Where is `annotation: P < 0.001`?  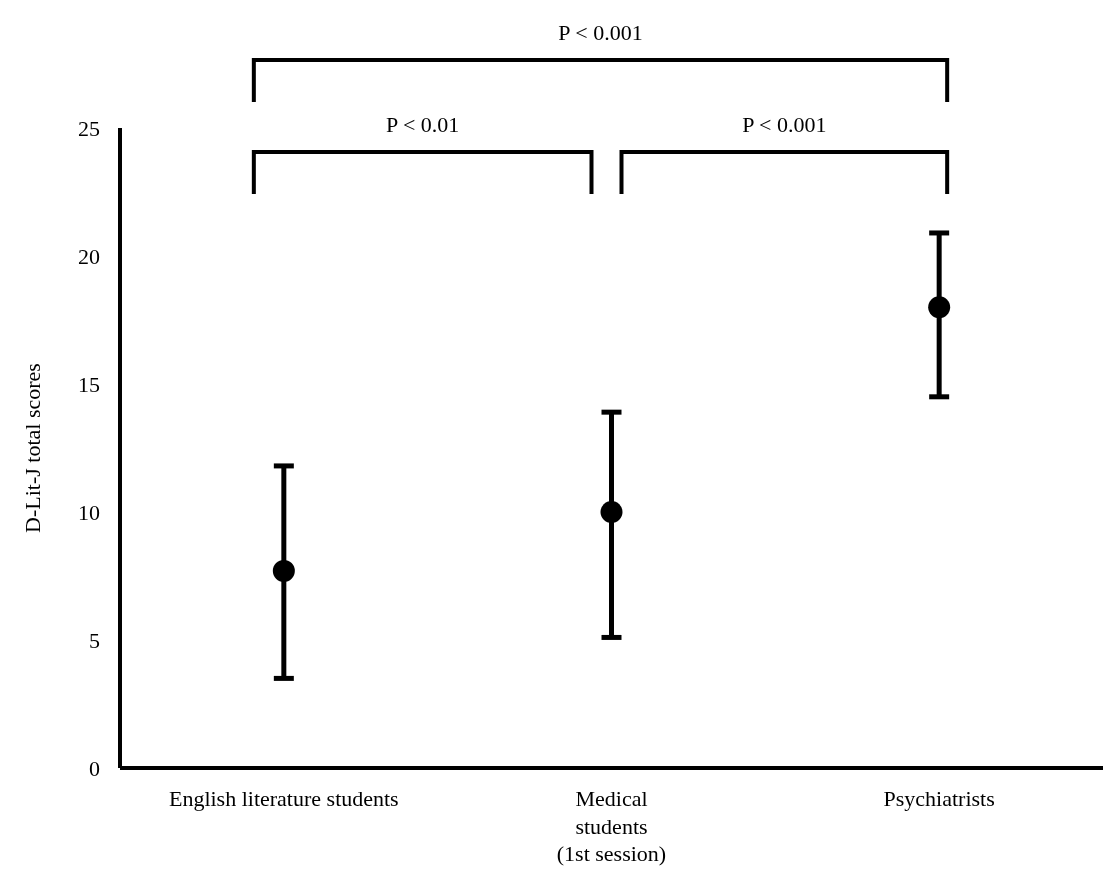
annotation: P < 0.001 is located at coordinates (784, 124).